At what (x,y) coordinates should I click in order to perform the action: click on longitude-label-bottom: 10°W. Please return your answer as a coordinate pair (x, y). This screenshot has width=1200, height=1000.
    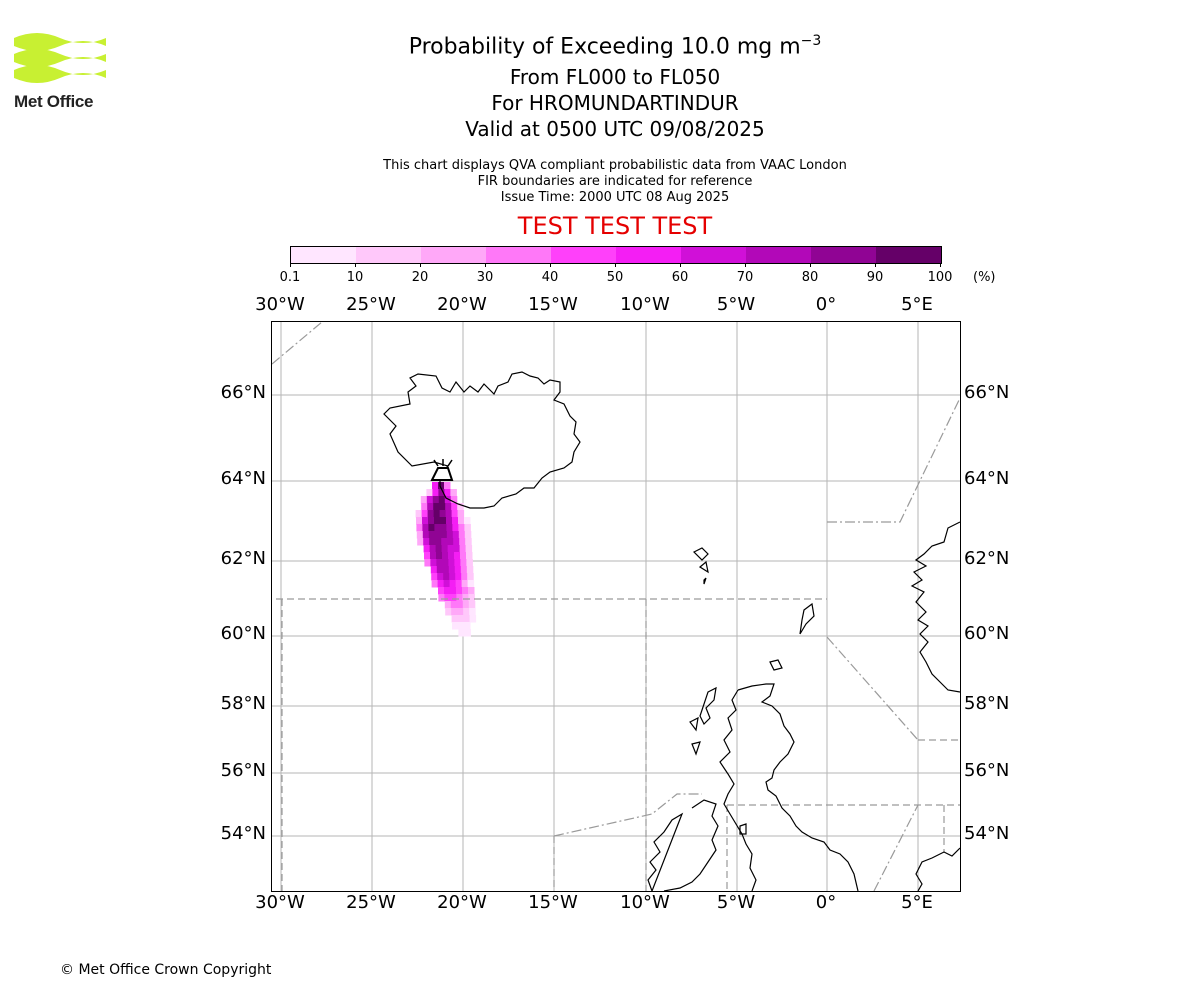
    Looking at the image, I should click on (645, 902).